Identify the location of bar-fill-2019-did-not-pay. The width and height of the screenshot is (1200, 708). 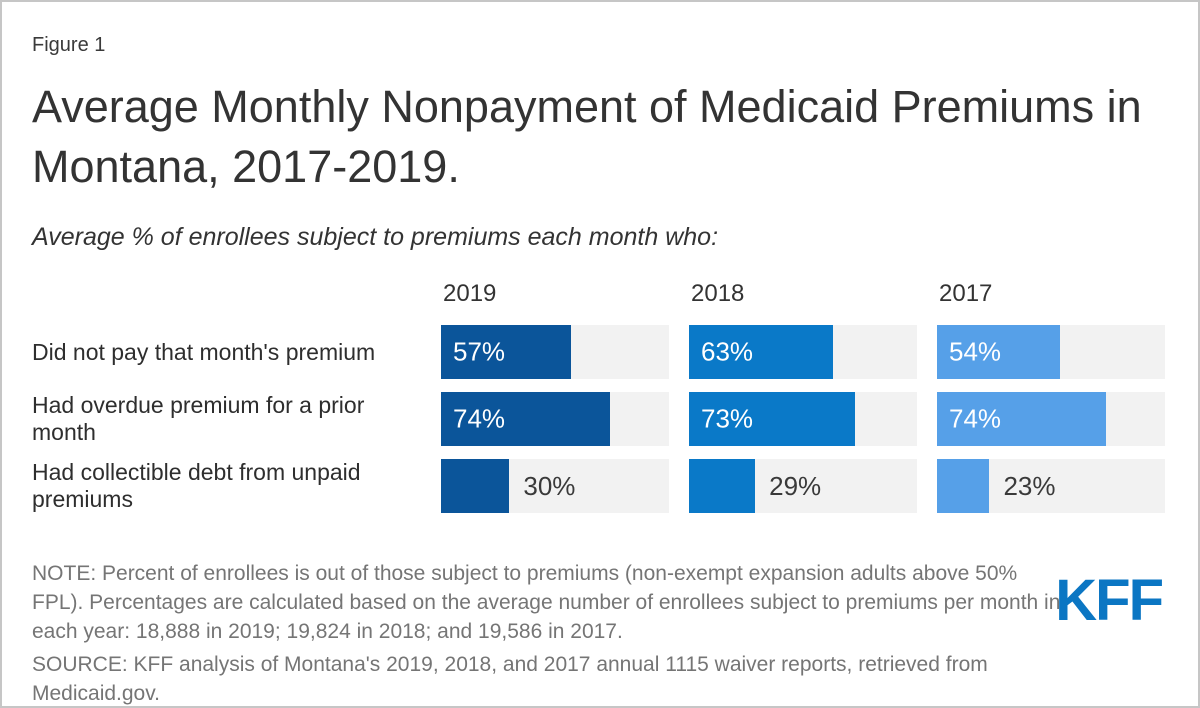
(506, 352).